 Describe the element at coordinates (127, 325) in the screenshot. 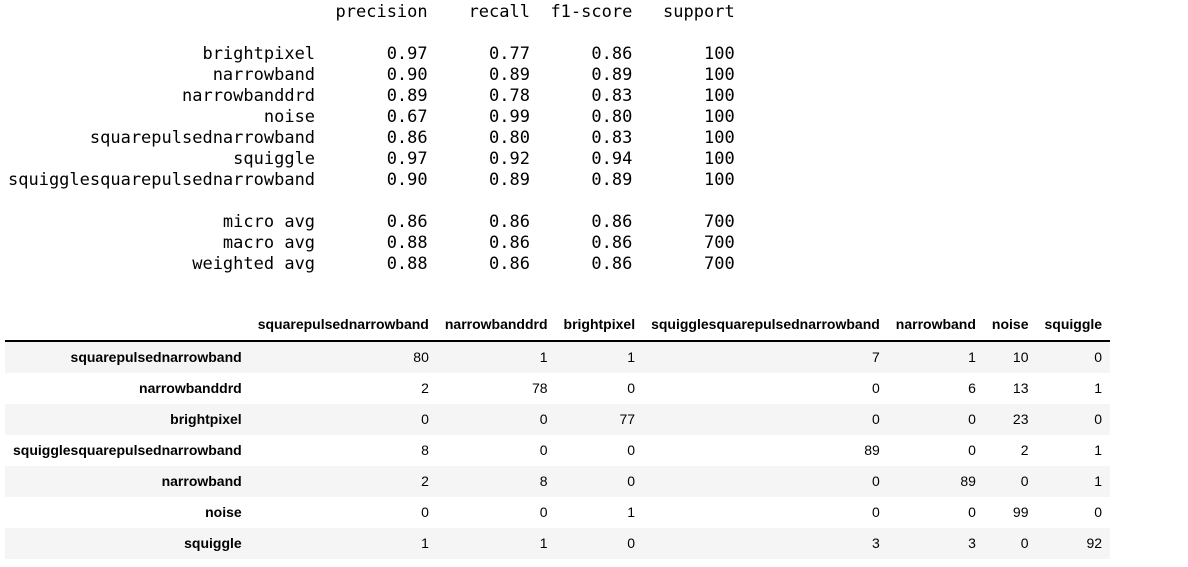

I see `matrix-corner-header` at that location.